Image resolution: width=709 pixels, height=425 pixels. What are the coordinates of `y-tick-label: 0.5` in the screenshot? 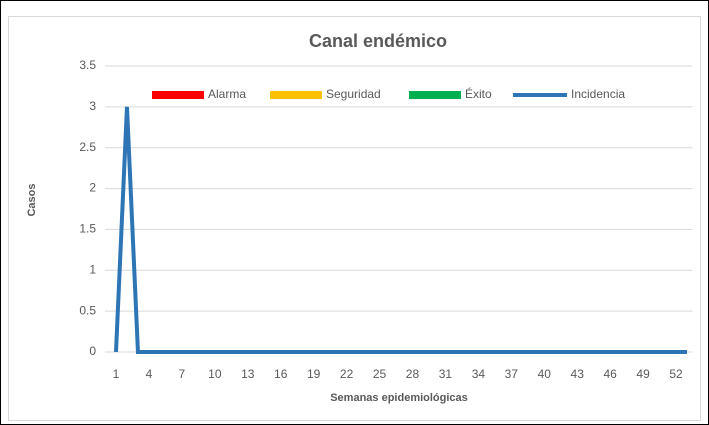 It's located at (87, 310).